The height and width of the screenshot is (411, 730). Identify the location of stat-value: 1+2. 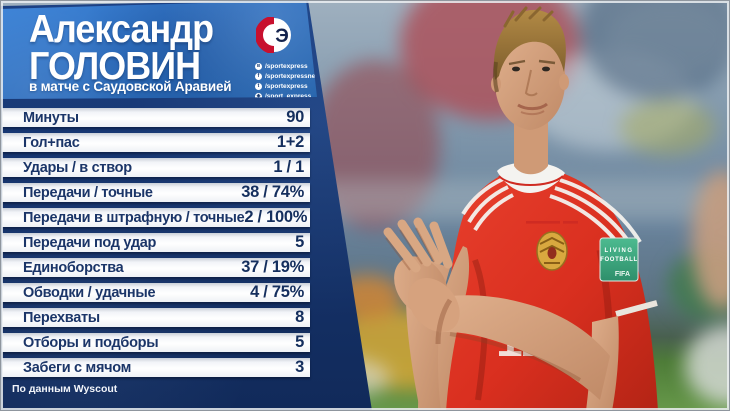
(290, 142).